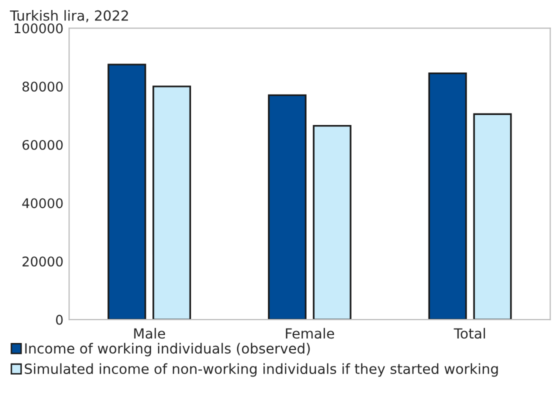 This screenshot has width=553, height=402. I want to click on y-tick-label: 20000, so click(42, 261).